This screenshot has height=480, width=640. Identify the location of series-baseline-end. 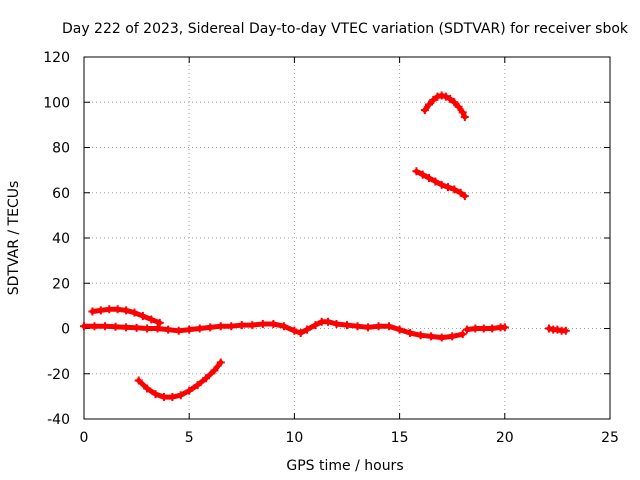
(557, 329).